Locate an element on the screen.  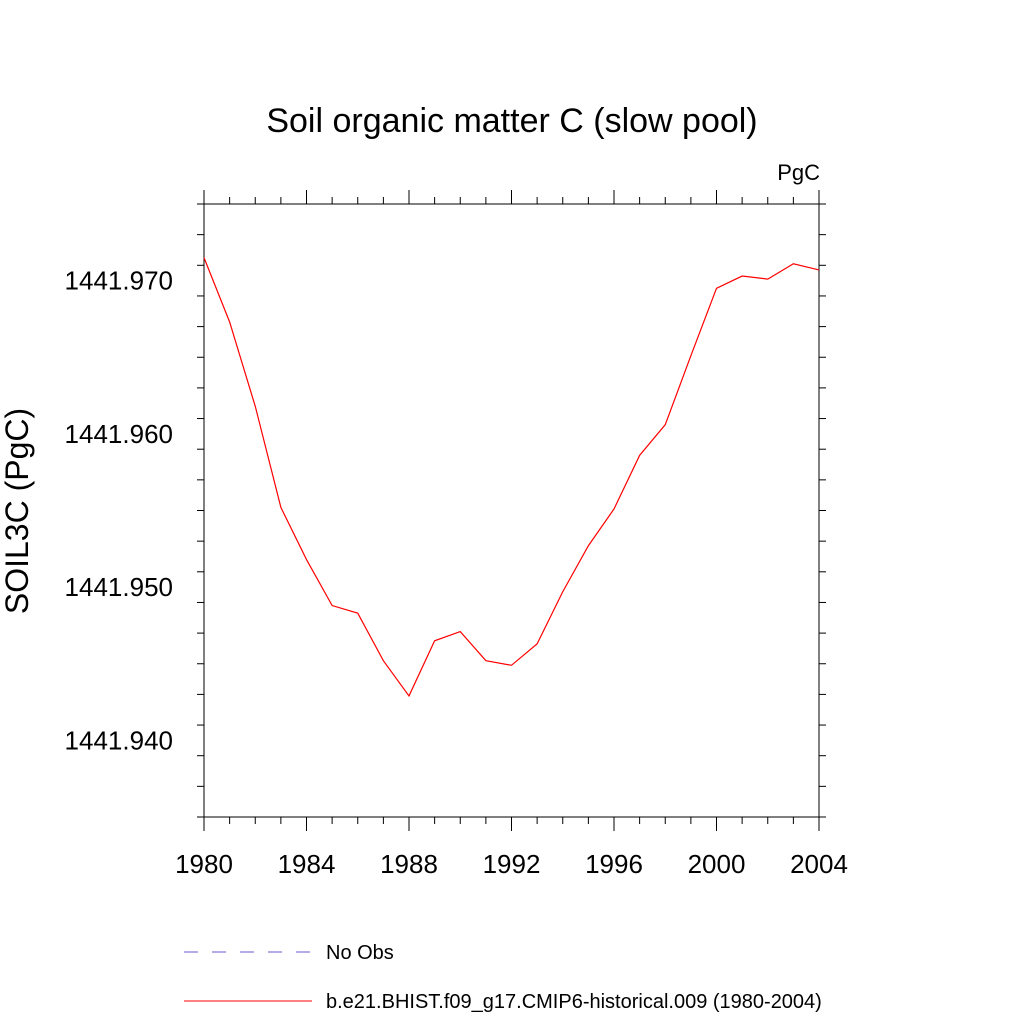
y-tick-label: 1441.940 is located at coordinates (119, 740).